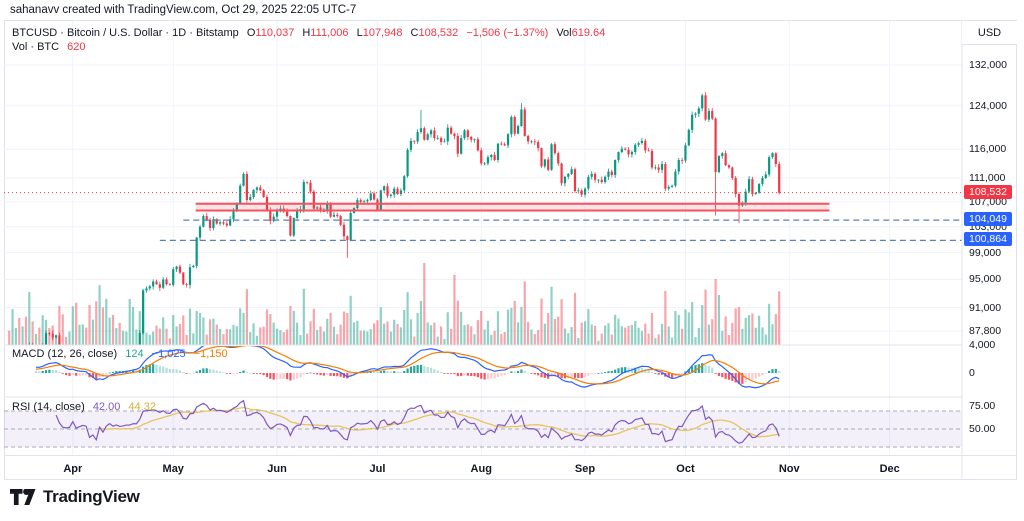  Describe the element at coordinates (359, 33) in the screenshot. I see `low-label: L` at that location.